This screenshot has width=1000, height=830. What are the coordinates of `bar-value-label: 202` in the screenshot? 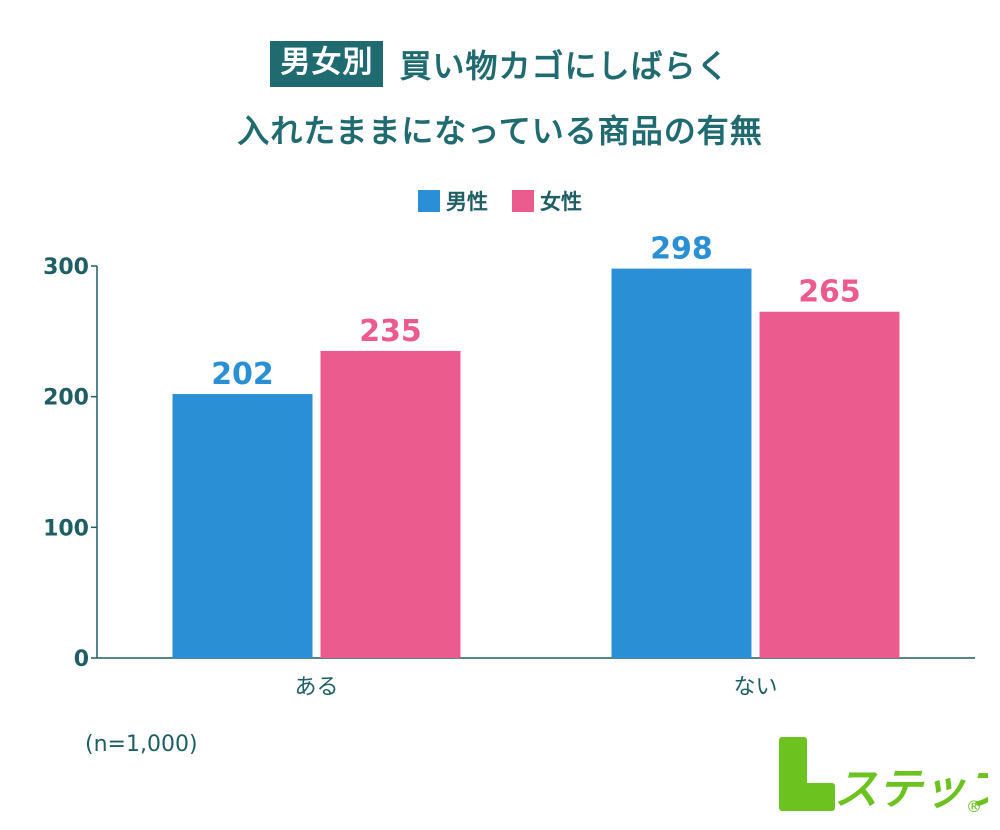 It's located at (242, 374).